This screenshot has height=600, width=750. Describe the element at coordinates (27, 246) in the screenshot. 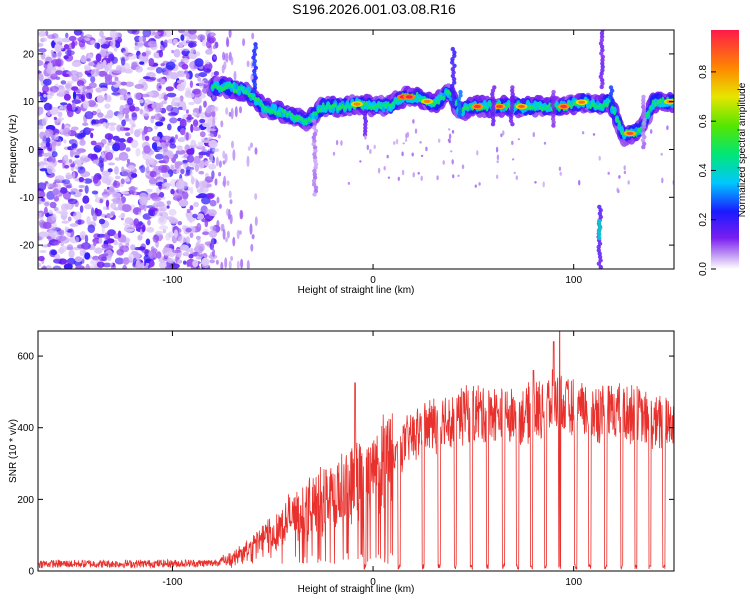

I see `y-tick-label: -20` at that location.